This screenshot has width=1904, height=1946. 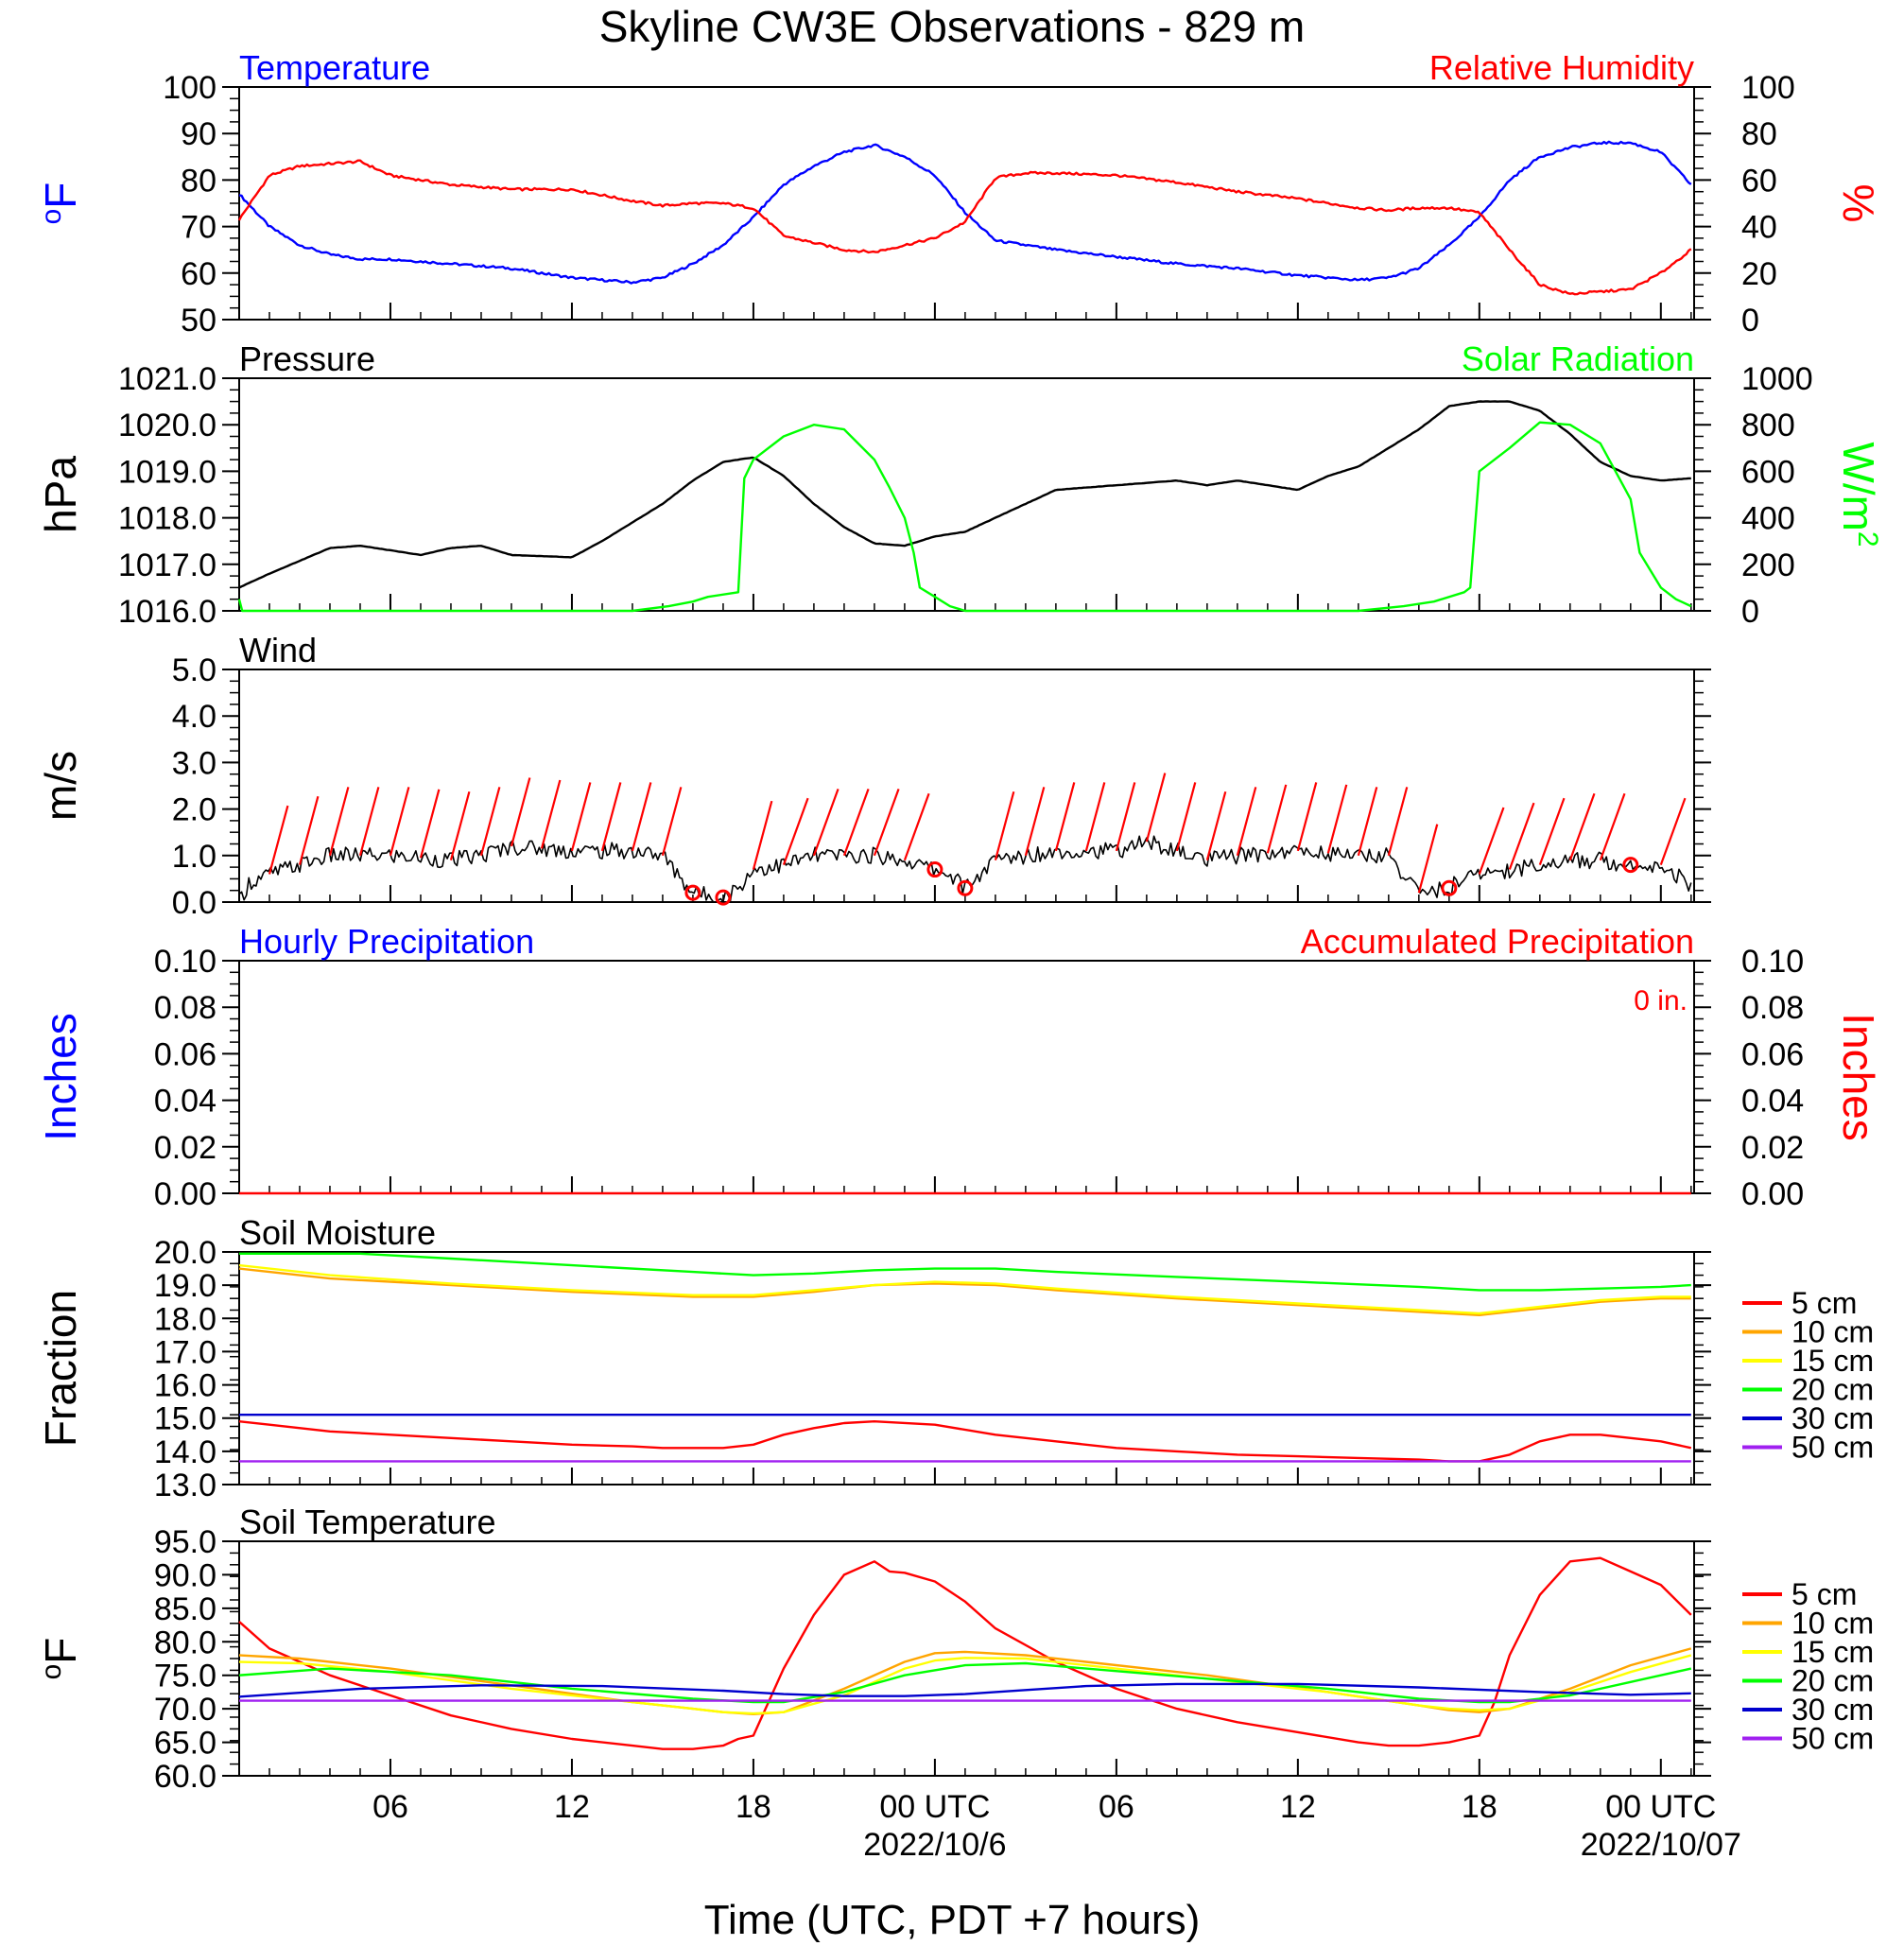 What do you see at coordinates (1772, 1054) in the screenshot?
I see `y-tick-label-right: 0.06` at bounding box center [1772, 1054].